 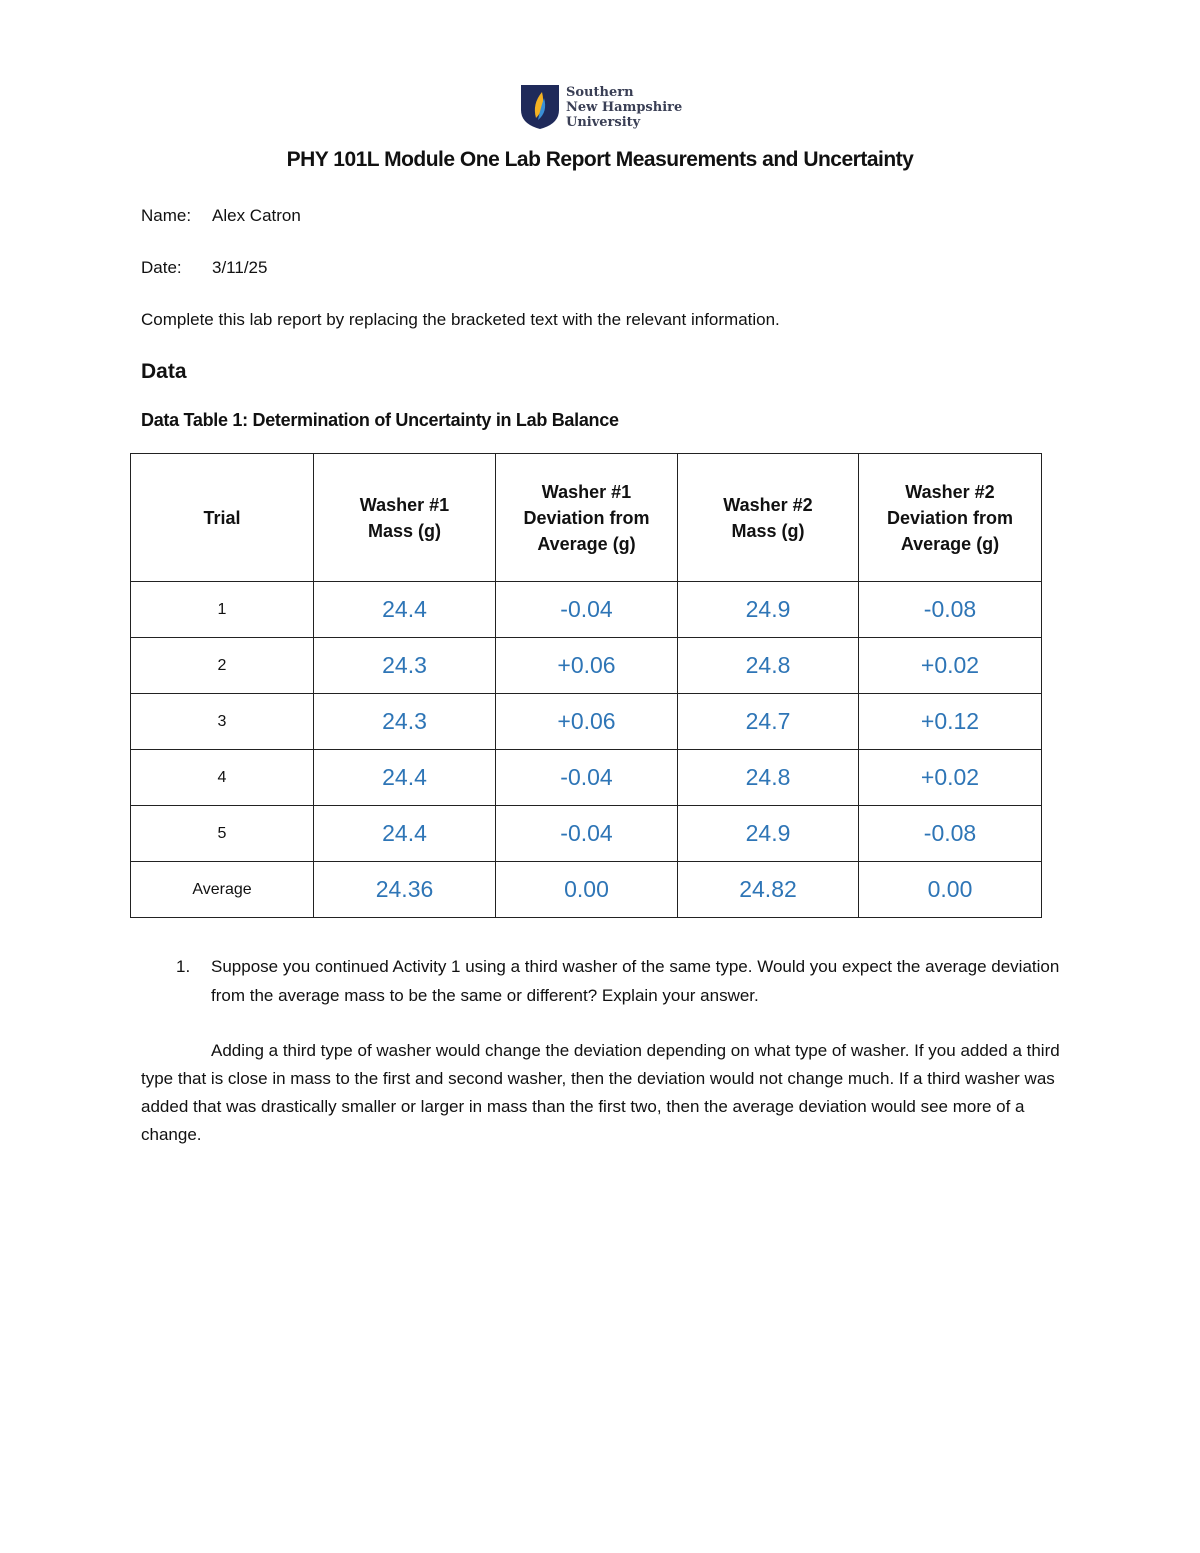 What do you see at coordinates (161, 267) in the screenshot?
I see `date-label: Date:` at bounding box center [161, 267].